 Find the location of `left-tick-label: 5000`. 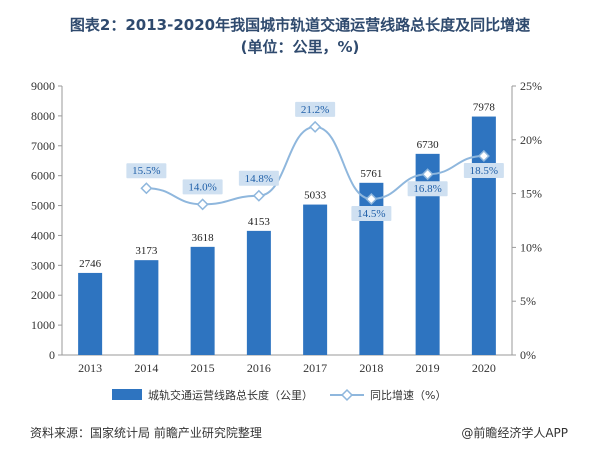

left-tick-label: 5000 is located at coordinates (43, 206).